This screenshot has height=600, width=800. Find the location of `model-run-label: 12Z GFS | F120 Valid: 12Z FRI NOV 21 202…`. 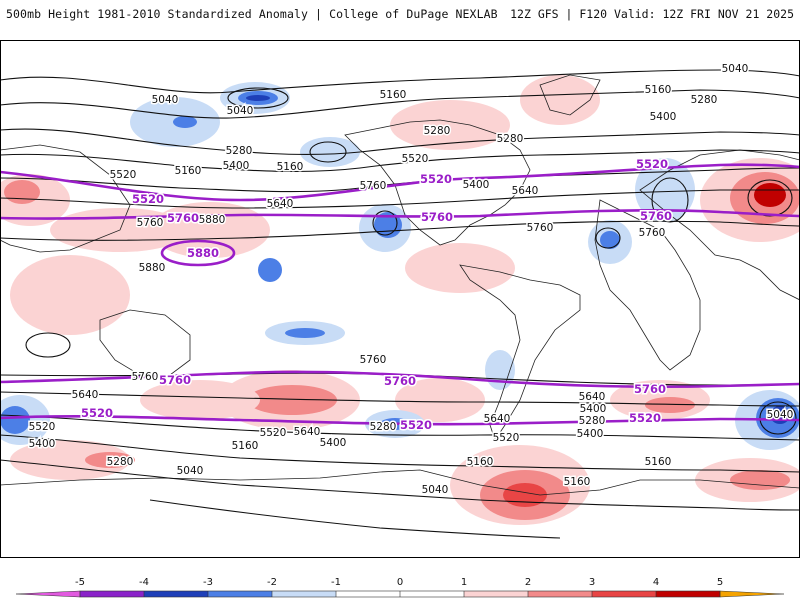

model-run-label: 12Z GFS | F120 Valid: 12Z FRI NOV 21 202… is located at coordinates (652, 14).